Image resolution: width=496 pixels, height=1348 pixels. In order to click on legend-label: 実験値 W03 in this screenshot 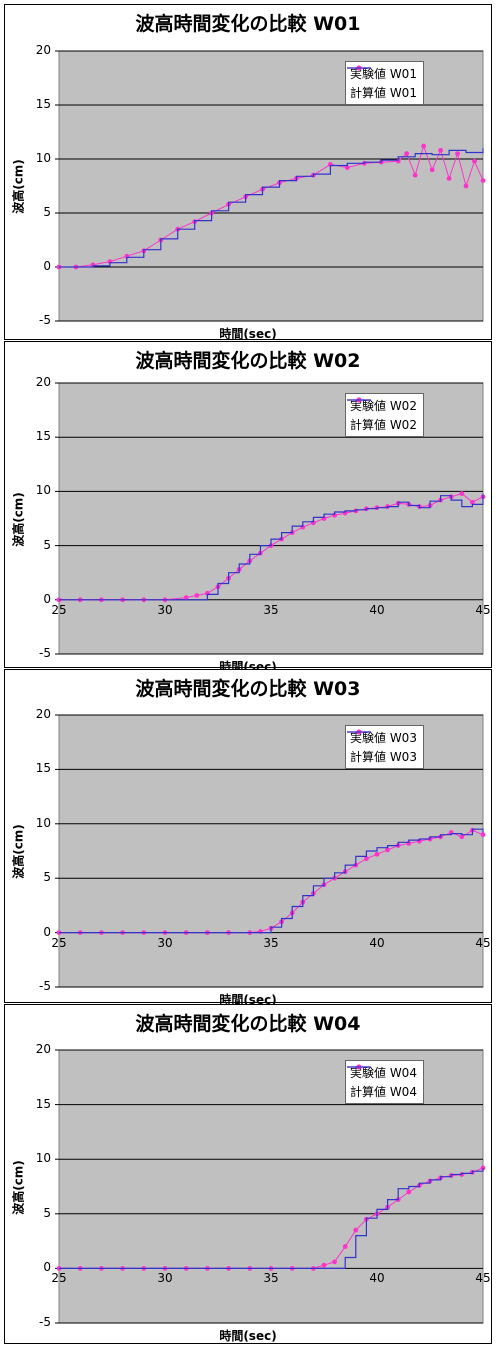, I will do `click(383, 738)`.